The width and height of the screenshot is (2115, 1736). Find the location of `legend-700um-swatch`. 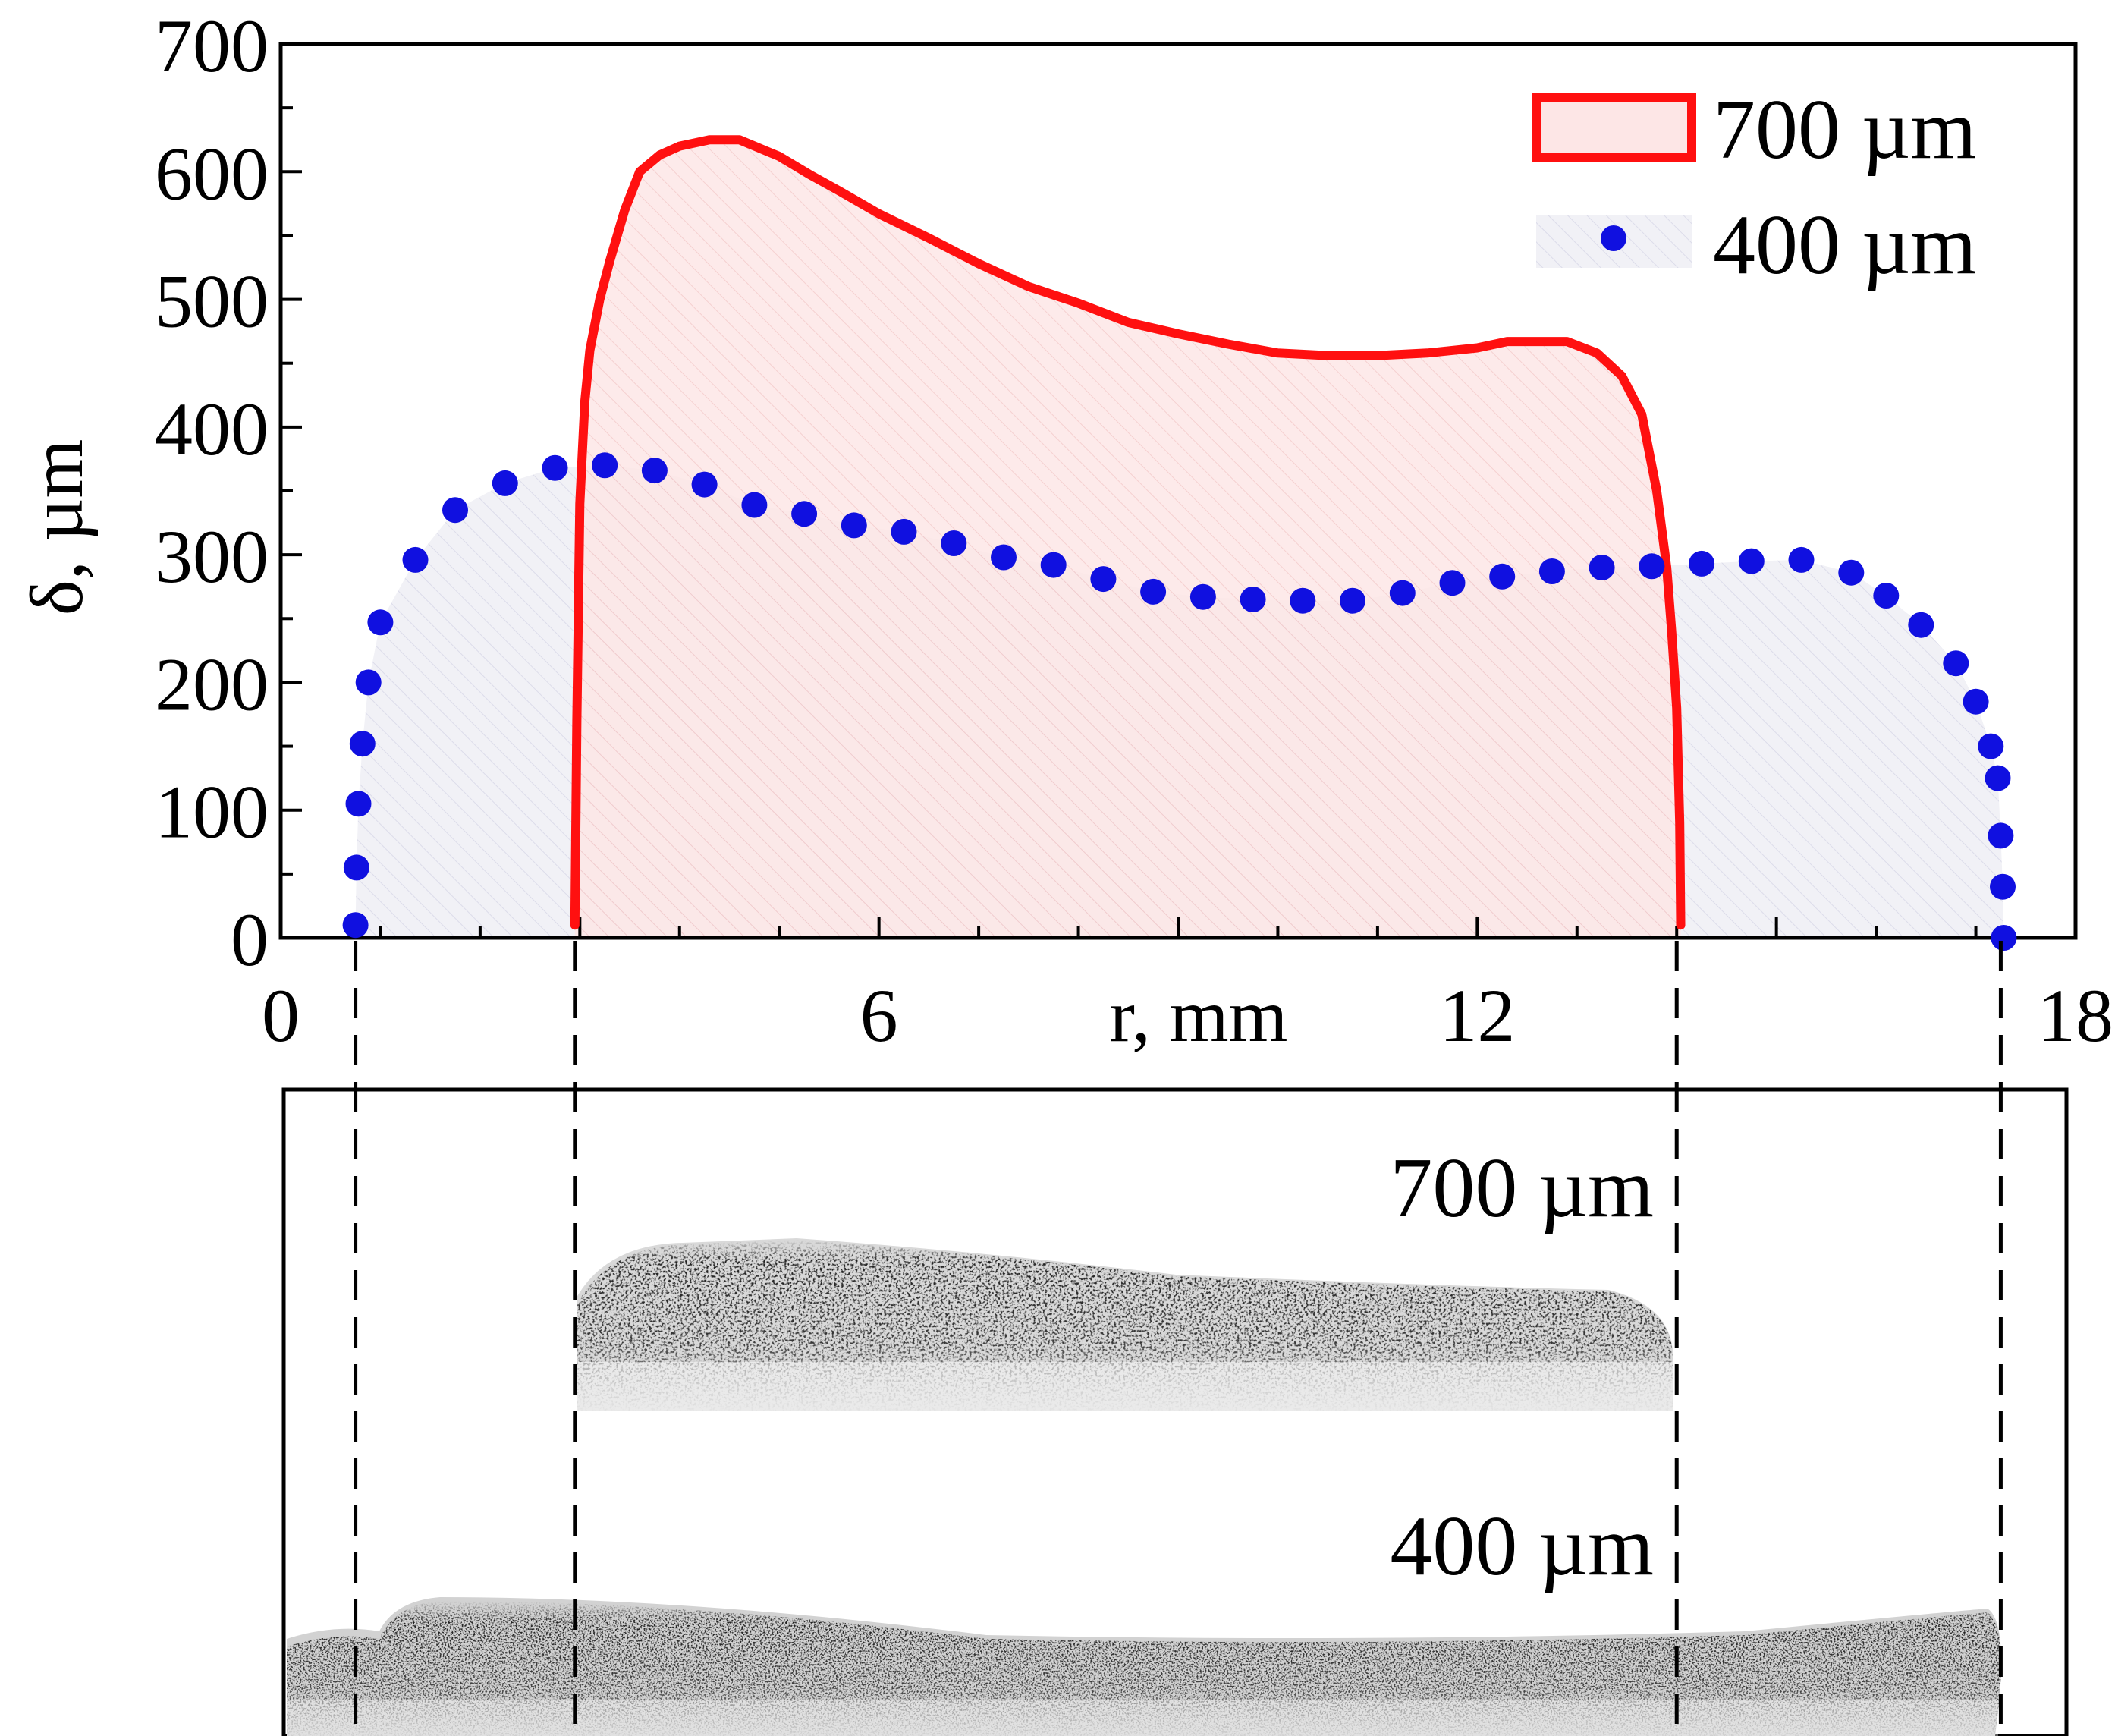

legend-700um-swatch is located at coordinates (1614, 127).